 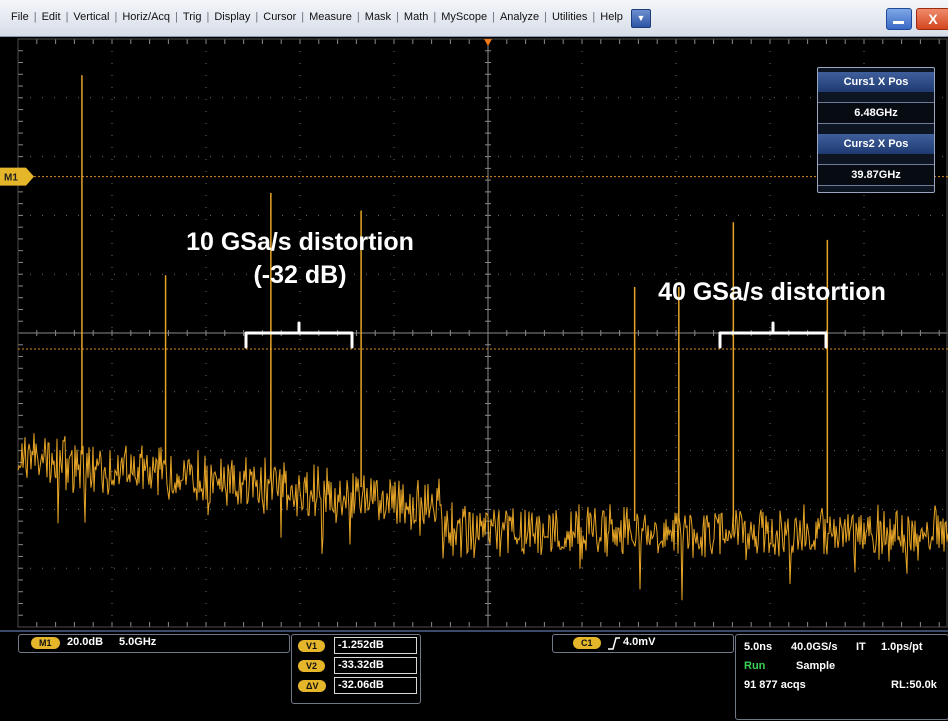 What do you see at coordinates (755, 666) in the screenshot?
I see `run-state: Run` at bounding box center [755, 666].